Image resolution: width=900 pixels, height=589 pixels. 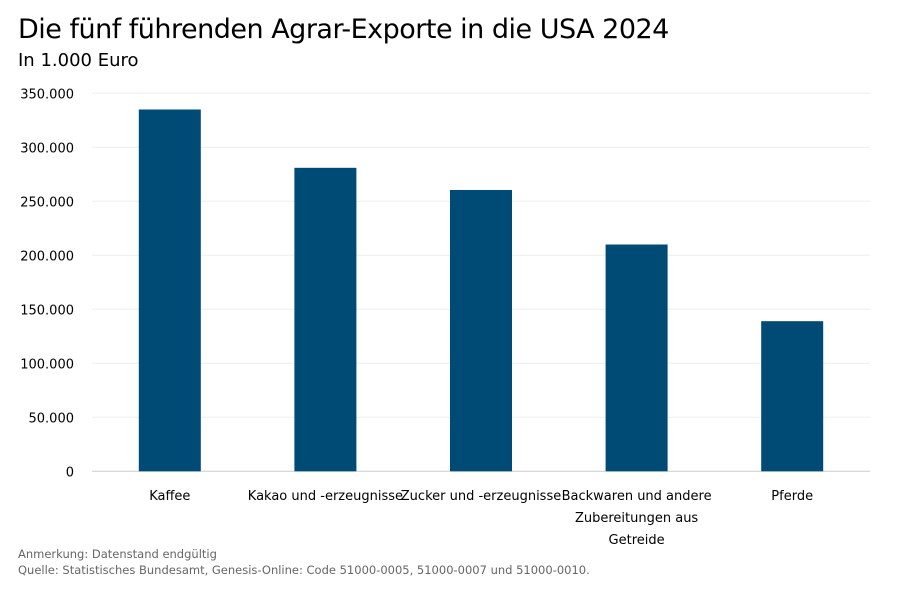 I want to click on x-tick-label-line: Backwaren und andere, so click(x=637, y=496).